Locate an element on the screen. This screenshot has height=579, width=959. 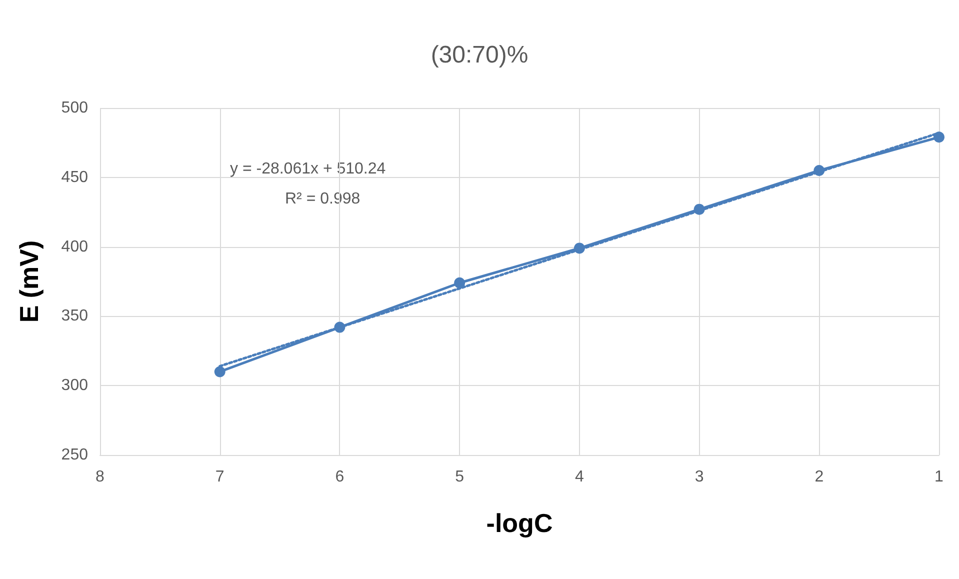
x-tick-label: 6 is located at coordinates (339, 477).